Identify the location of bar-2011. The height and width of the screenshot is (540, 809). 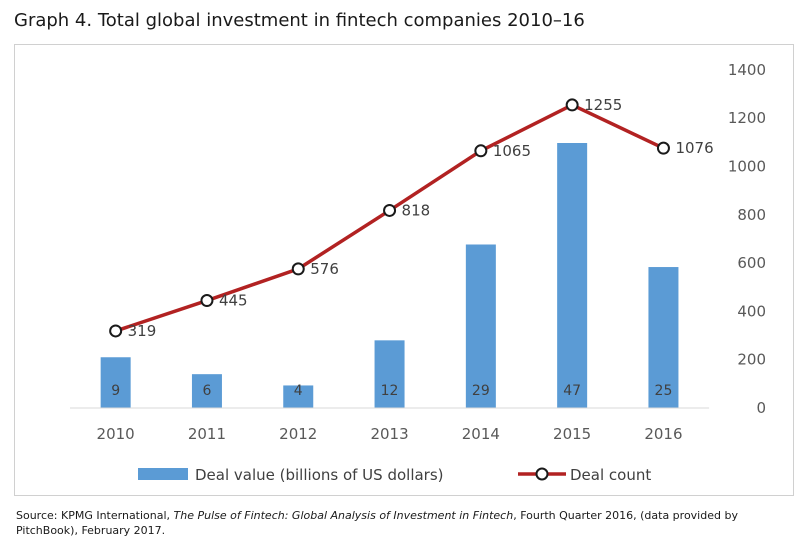
(206, 391).